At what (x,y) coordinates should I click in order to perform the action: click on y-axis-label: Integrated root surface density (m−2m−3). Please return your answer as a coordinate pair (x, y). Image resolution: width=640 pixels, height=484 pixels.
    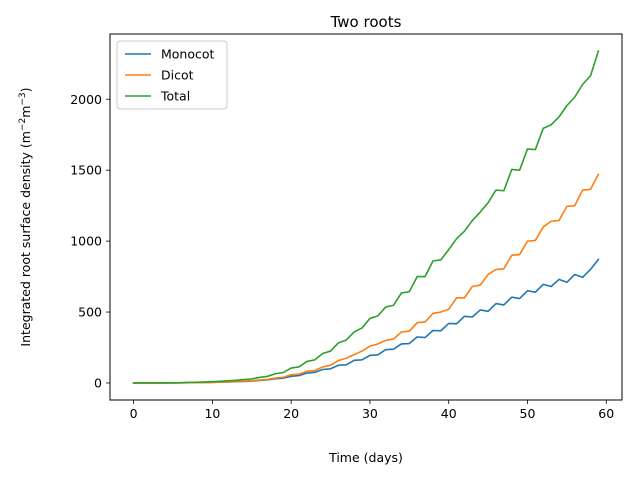
    Looking at the image, I should click on (25, 216).